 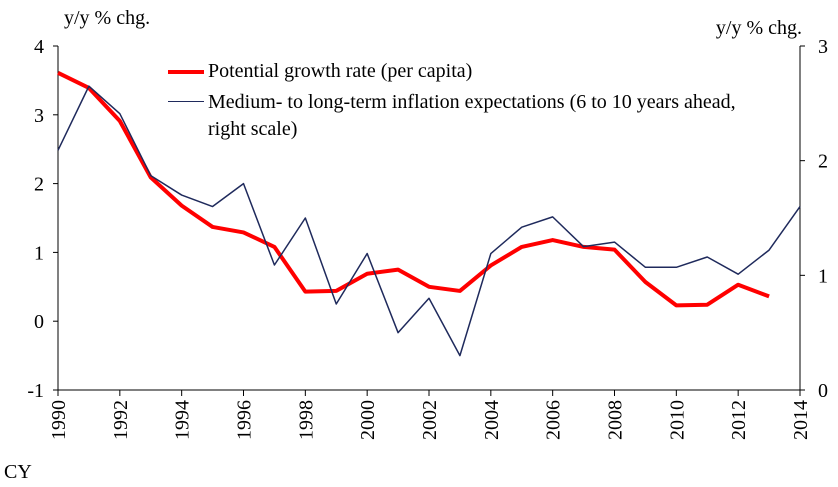 What do you see at coordinates (430, 420) in the screenshot?
I see `x-tick-label: 2002` at bounding box center [430, 420].